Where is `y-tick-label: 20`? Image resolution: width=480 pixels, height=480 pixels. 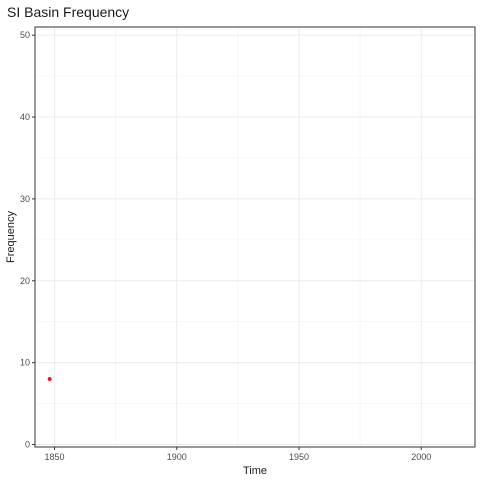
y-tick-label: 20 is located at coordinates (25, 281).